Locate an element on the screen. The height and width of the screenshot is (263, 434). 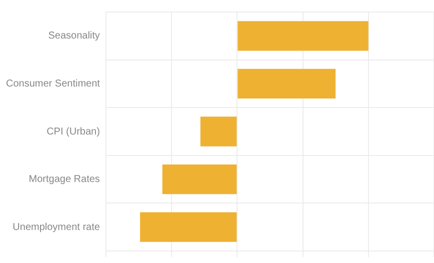
y-tick-label: Mortgage Rates is located at coordinates (64, 180).